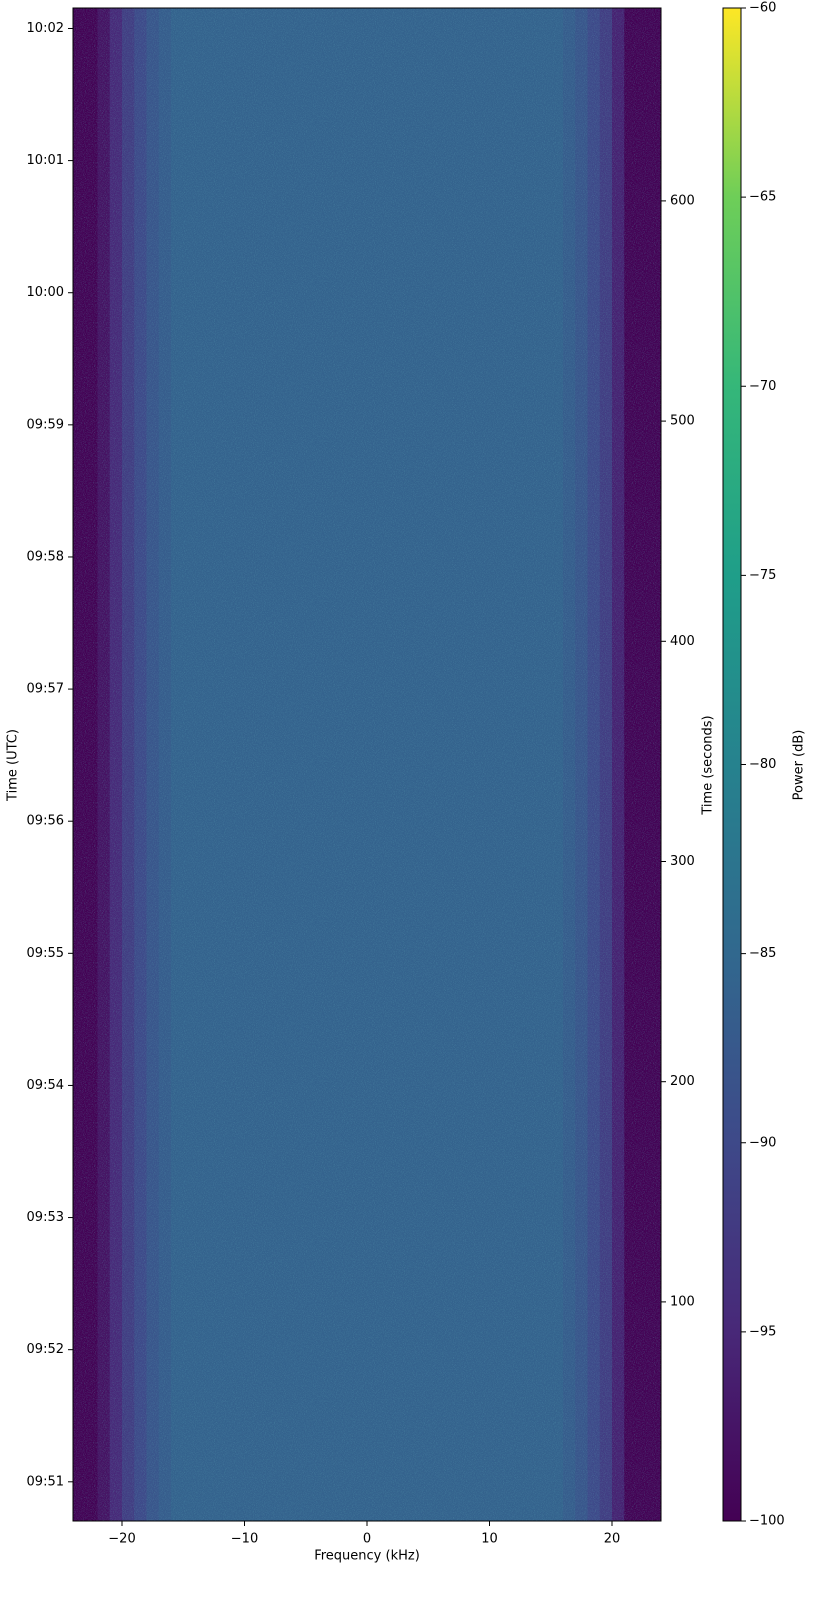  What do you see at coordinates (762, 575) in the screenshot?
I see `colorbar-tick-label: −75` at bounding box center [762, 575].